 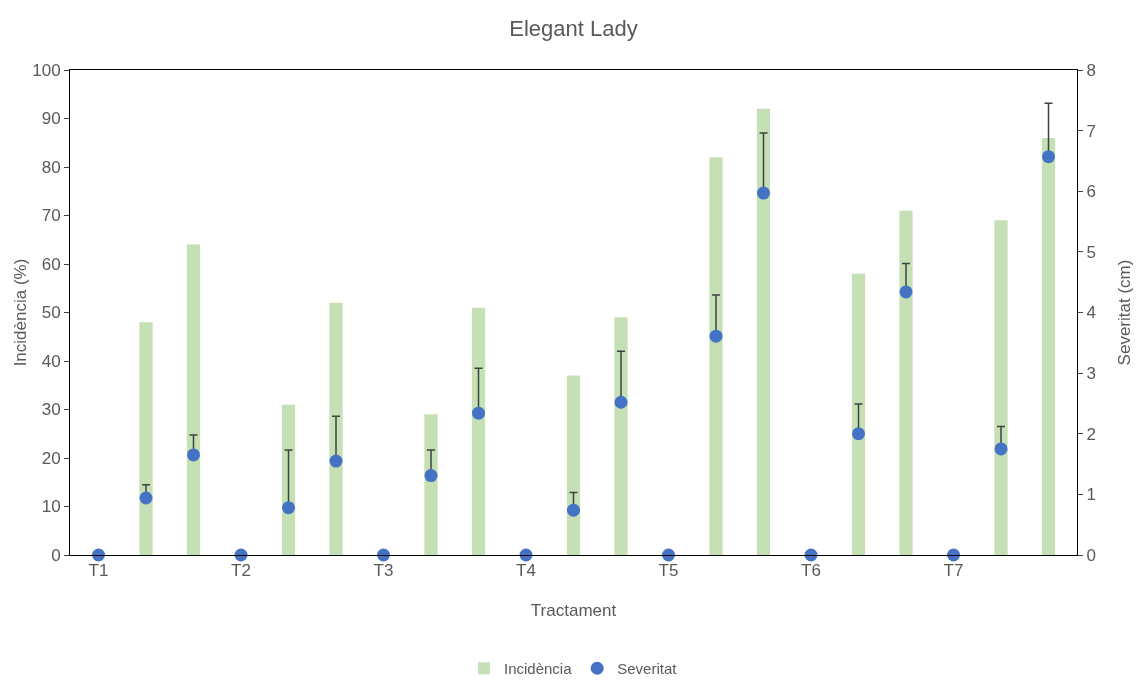 What do you see at coordinates (383, 571) in the screenshot?
I see `x-tick-label: T3` at bounding box center [383, 571].